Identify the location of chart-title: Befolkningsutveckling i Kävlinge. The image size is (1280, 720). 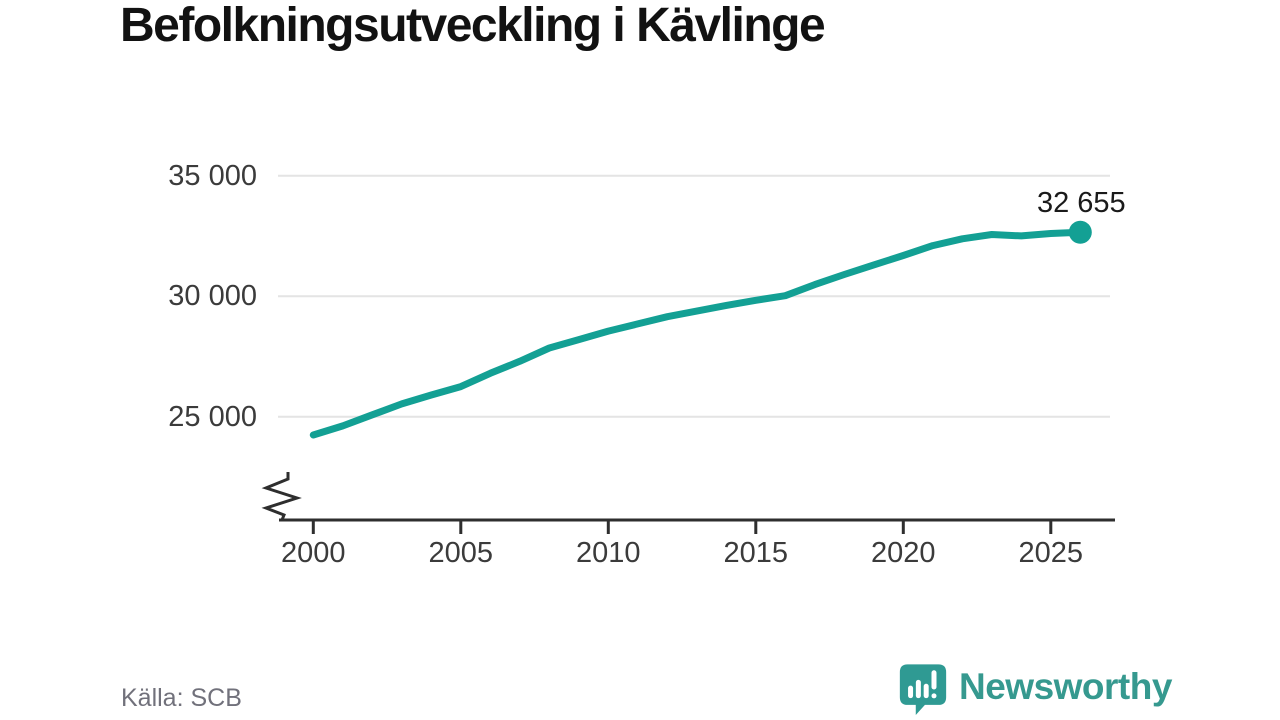
(473, 26).